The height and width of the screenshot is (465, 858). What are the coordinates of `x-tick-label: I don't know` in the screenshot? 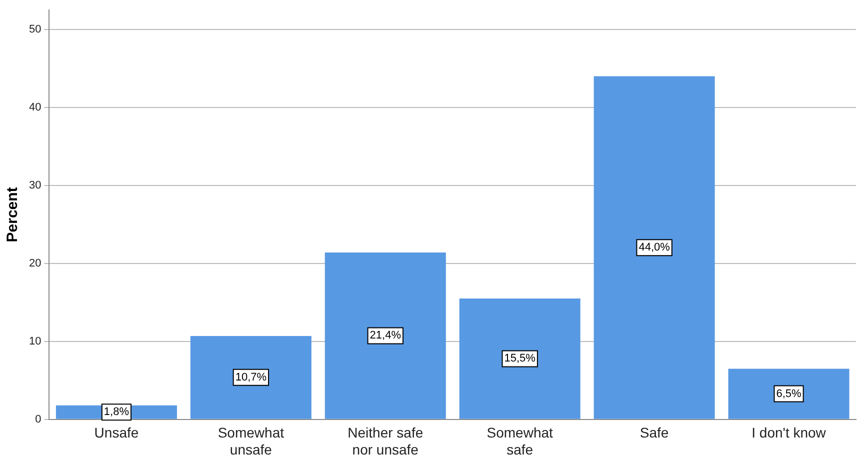 It's located at (789, 432).